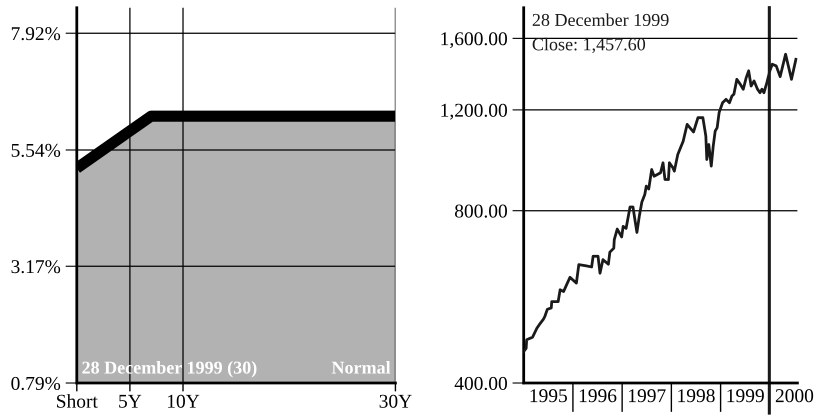  I want to click on x-tick-label: 5Y, so click(130, 401).